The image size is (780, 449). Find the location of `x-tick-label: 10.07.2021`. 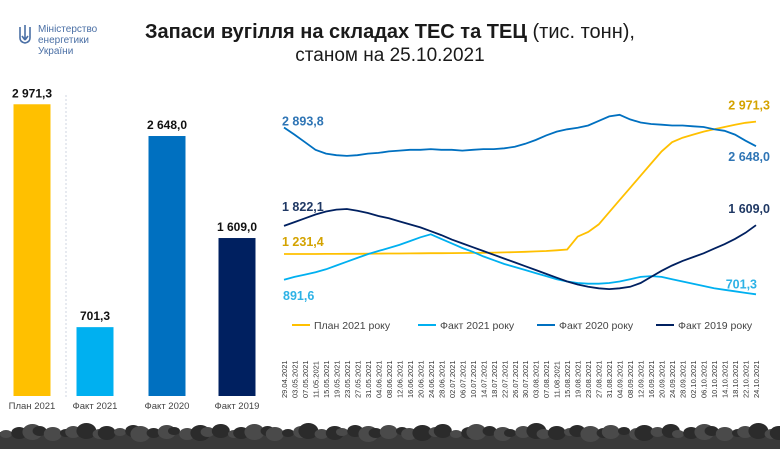

x-tick-label: 10.07.2021 is located at coordinates (473, 379).